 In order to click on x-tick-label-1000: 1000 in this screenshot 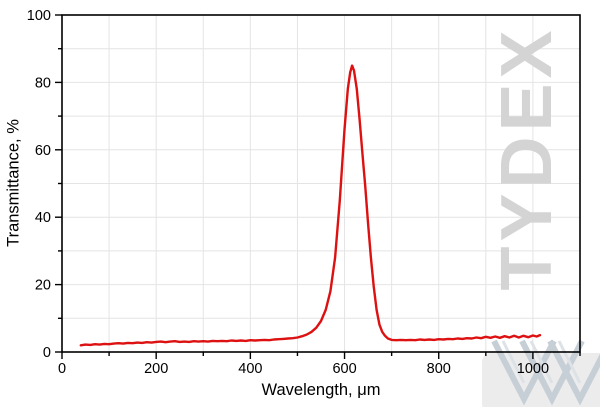, I will do `click(533, 369)`.